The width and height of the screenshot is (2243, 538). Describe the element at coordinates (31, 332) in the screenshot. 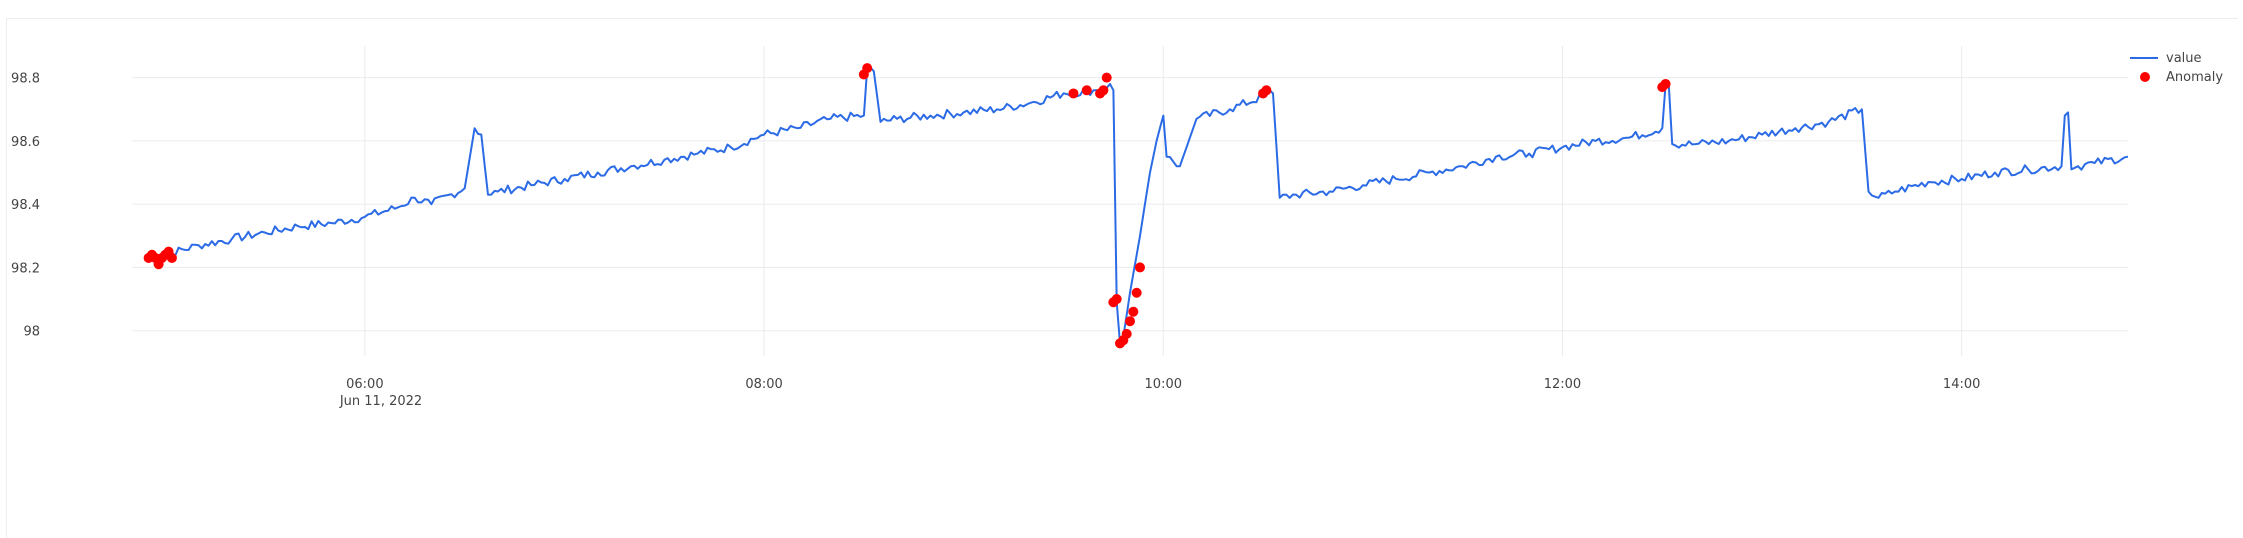

I see `y-tick-label: 98` at that location.